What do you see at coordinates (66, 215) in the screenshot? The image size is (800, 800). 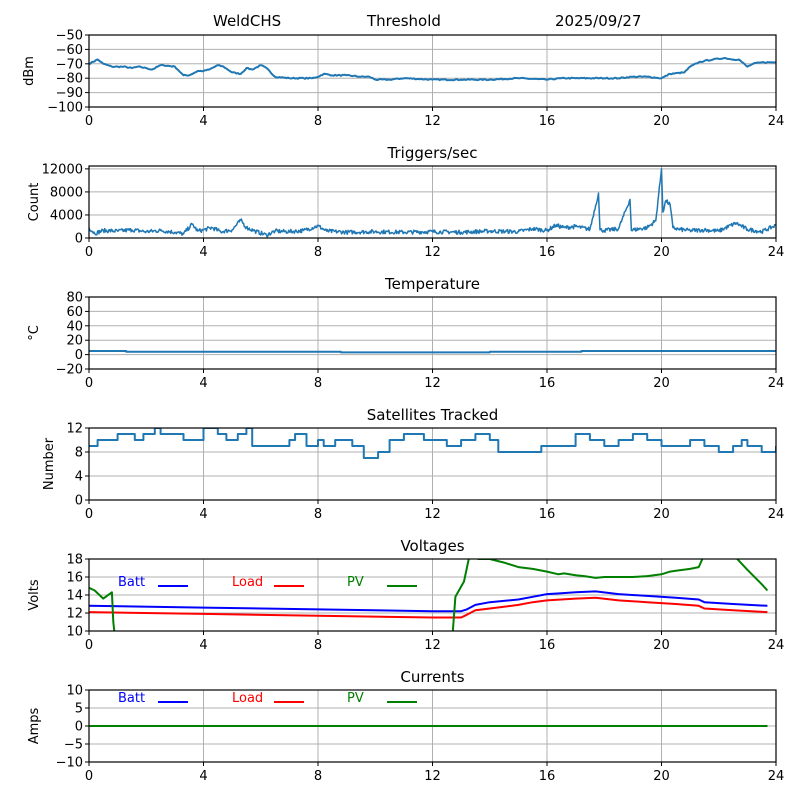 I see `y-tick-label: 4000` at bounding box center [66, 215].